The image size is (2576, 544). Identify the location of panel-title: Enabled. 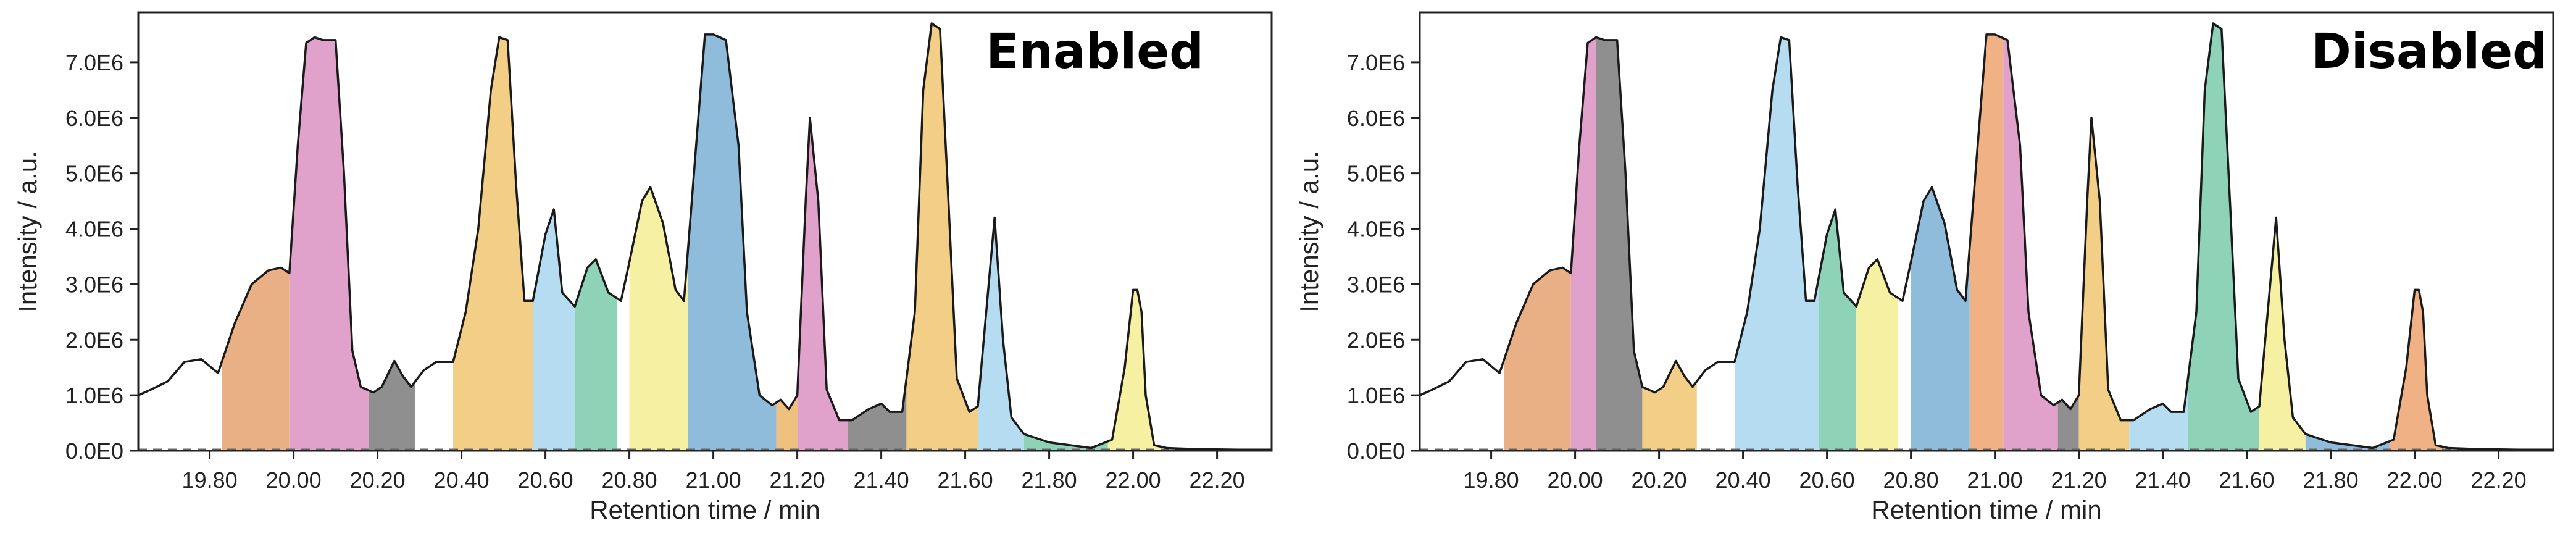
(1095, 52).